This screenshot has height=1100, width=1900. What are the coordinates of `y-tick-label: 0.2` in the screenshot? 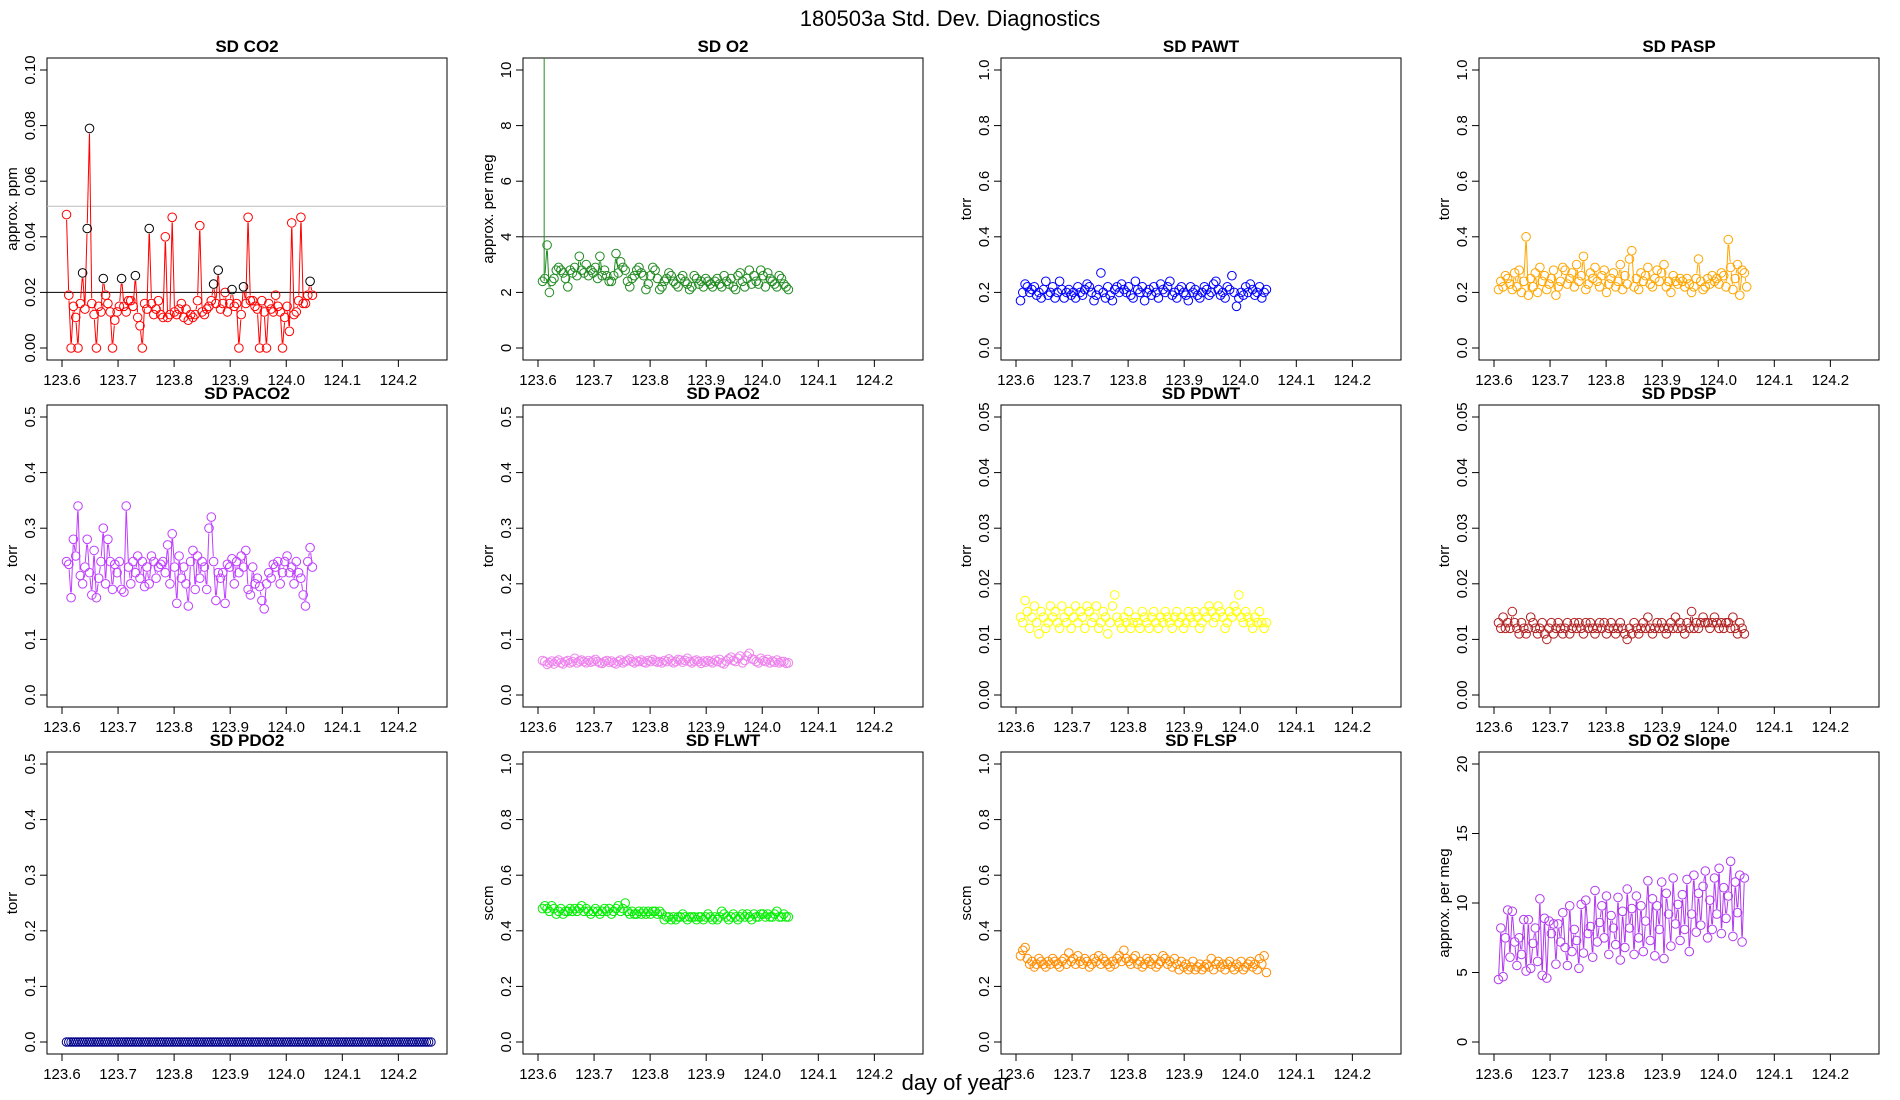 It's located at (506, 583).